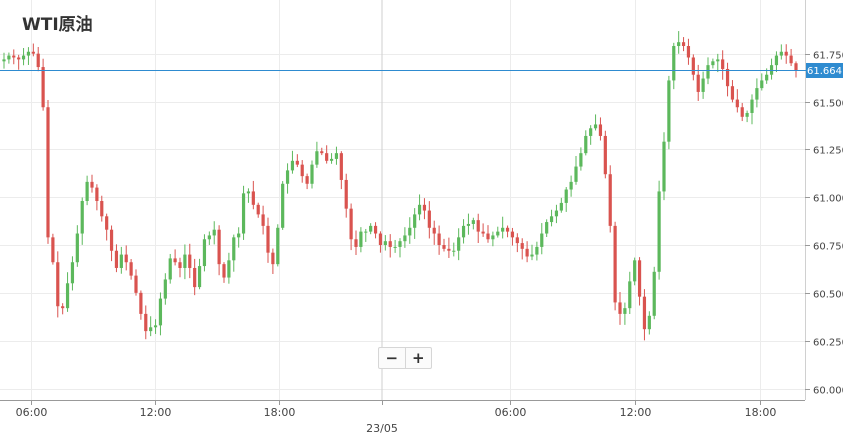 The width and height of the screenshot is (843, 443). I want to click on y-tick-label: 60.250, so click(828, 343).